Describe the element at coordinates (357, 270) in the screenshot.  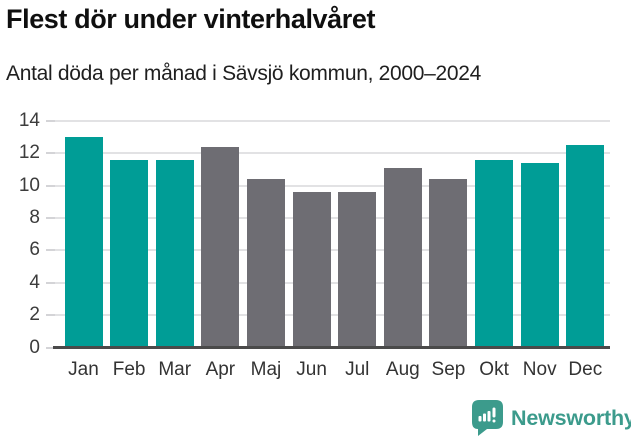
I see `bar-jul` at that location.